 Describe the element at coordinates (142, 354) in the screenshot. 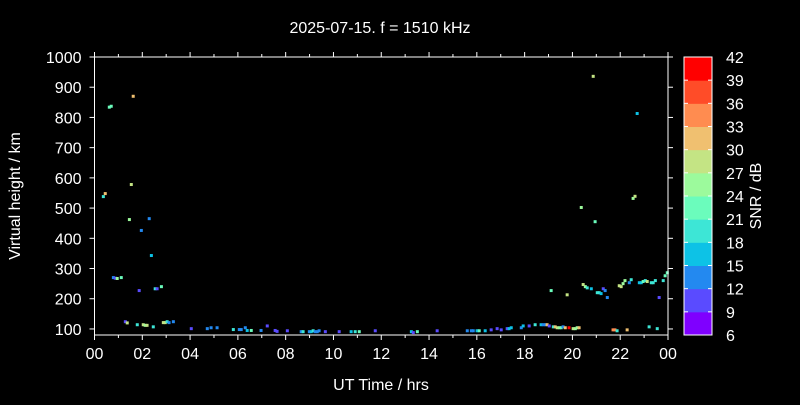

I see `x-tick-label: 02` at that location.